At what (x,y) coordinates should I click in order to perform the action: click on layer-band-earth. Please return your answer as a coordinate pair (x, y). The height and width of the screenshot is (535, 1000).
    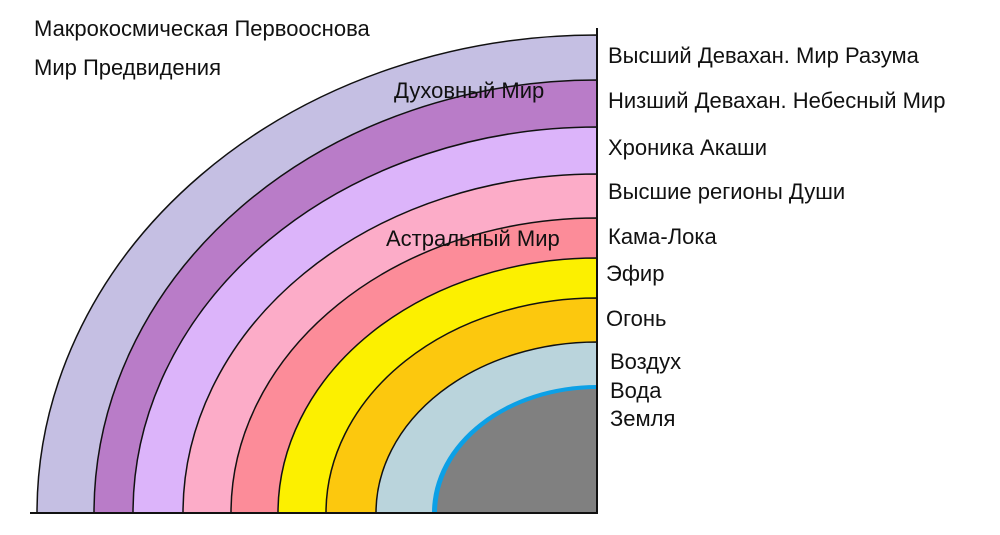
    Looking at the image, I should click on (517, 451).